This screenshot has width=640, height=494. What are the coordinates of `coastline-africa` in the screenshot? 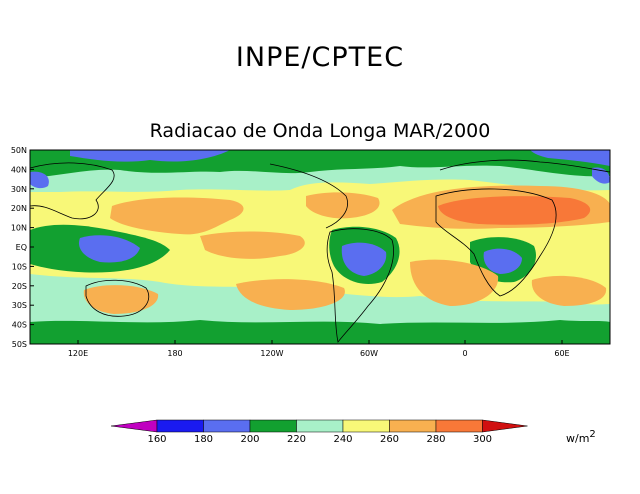 It's located at (496, 242).